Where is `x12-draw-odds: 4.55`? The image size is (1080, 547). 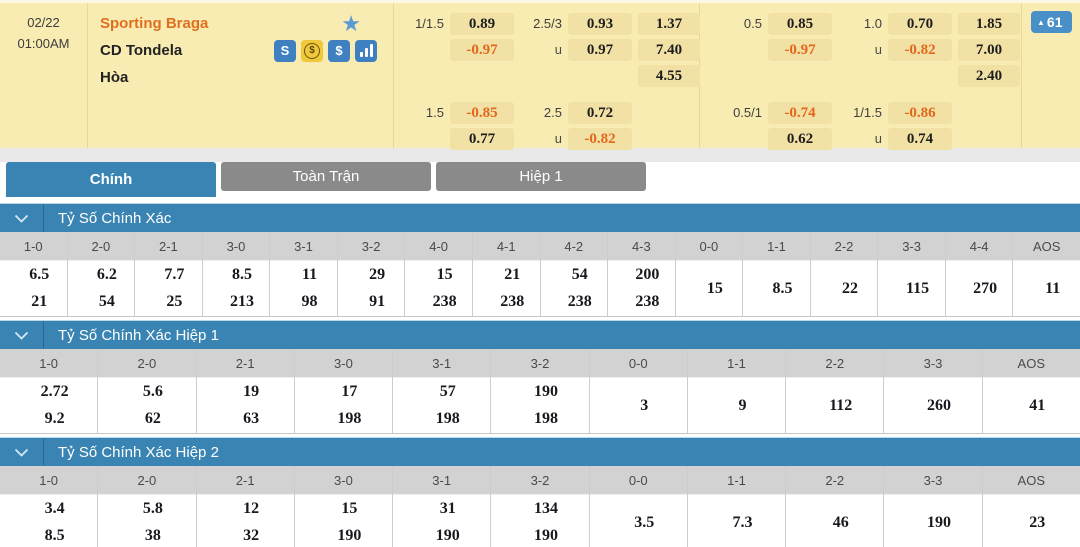
x12-draw-odds: 4.55 is located at coordinates (669, 76).